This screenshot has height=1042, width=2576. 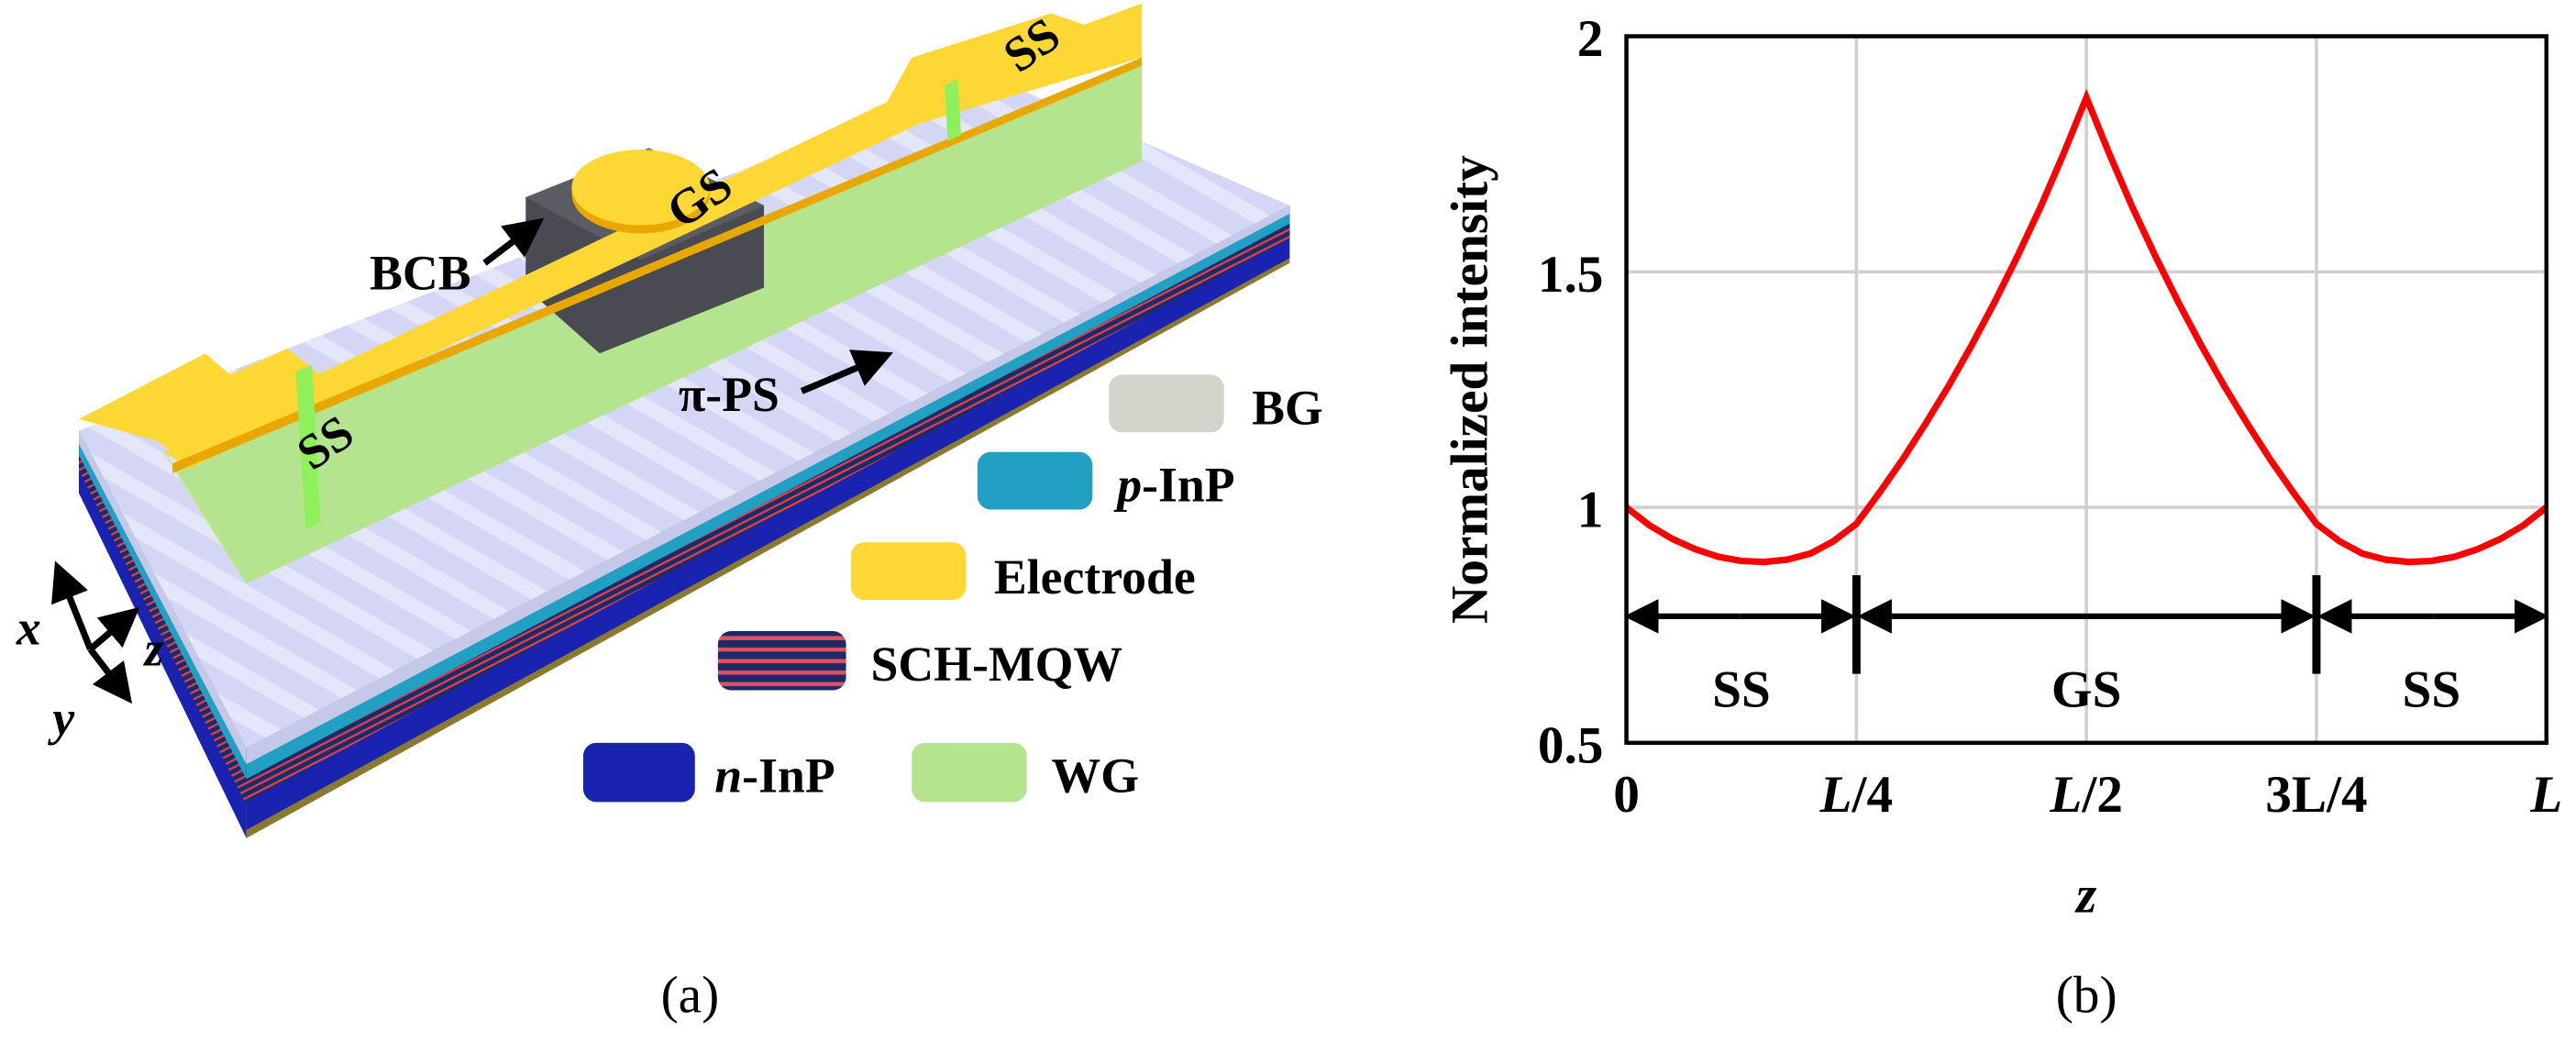 I want to click on x-tick-label: 3L/4, so click(x=2316, y=795).